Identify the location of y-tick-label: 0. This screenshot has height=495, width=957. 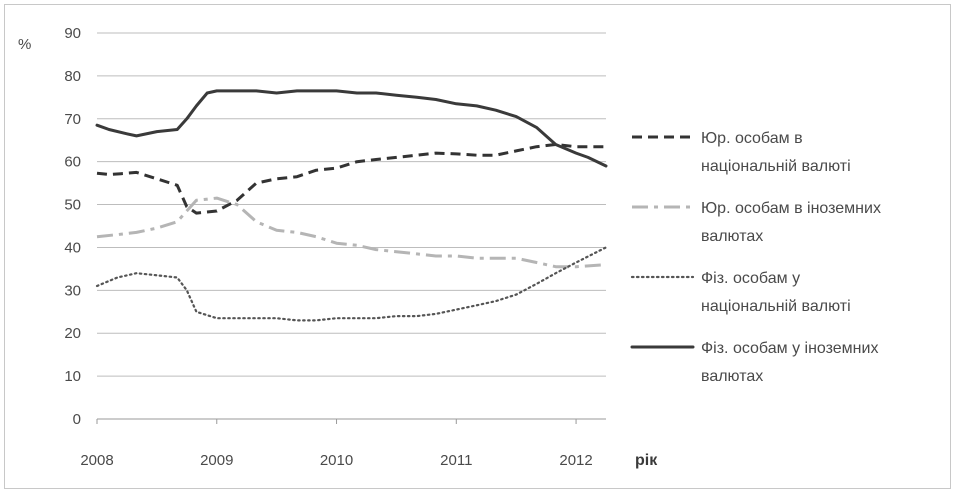
(77, 419).